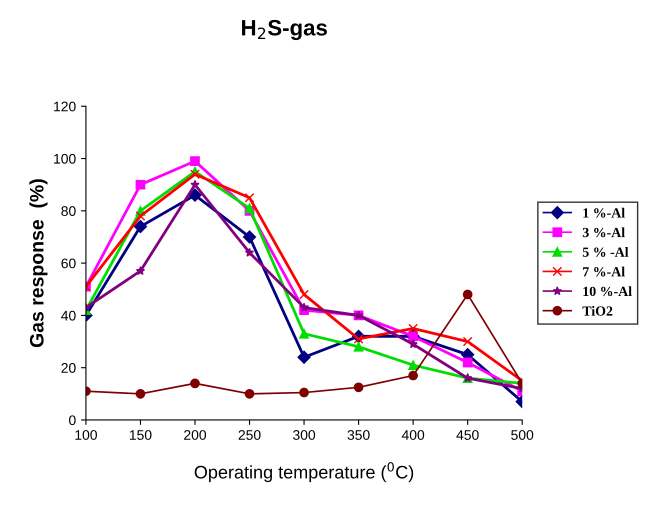  Describe the element at coordinates (65, 159) in the screenshot. I see `y-tick-label: 100` at that location.